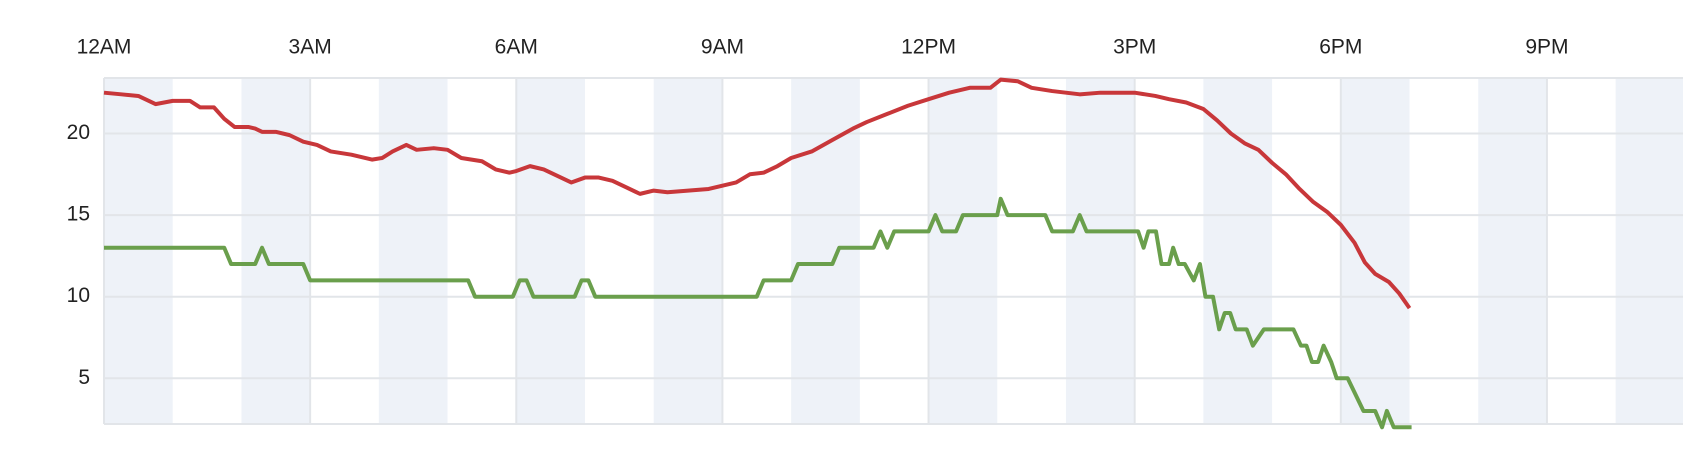  I want to click on x-tick-label: 3AM, so click(310, 47).